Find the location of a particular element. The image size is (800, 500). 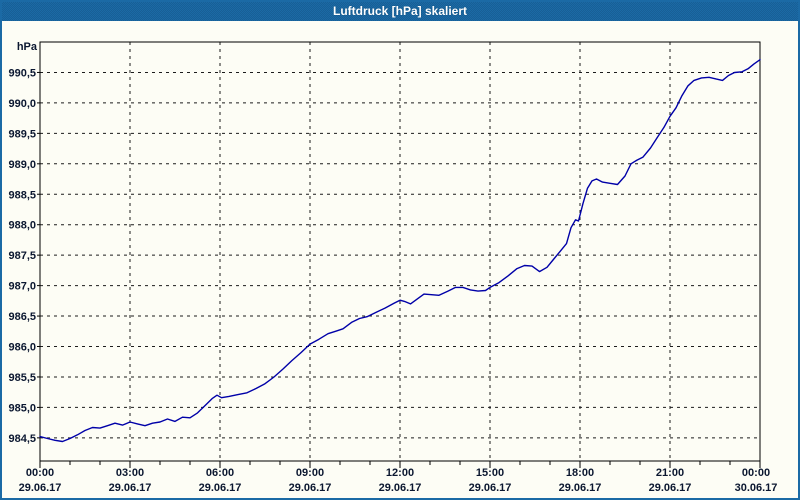

y-tick-label: 989,0 is located at coordinates (22, 165).